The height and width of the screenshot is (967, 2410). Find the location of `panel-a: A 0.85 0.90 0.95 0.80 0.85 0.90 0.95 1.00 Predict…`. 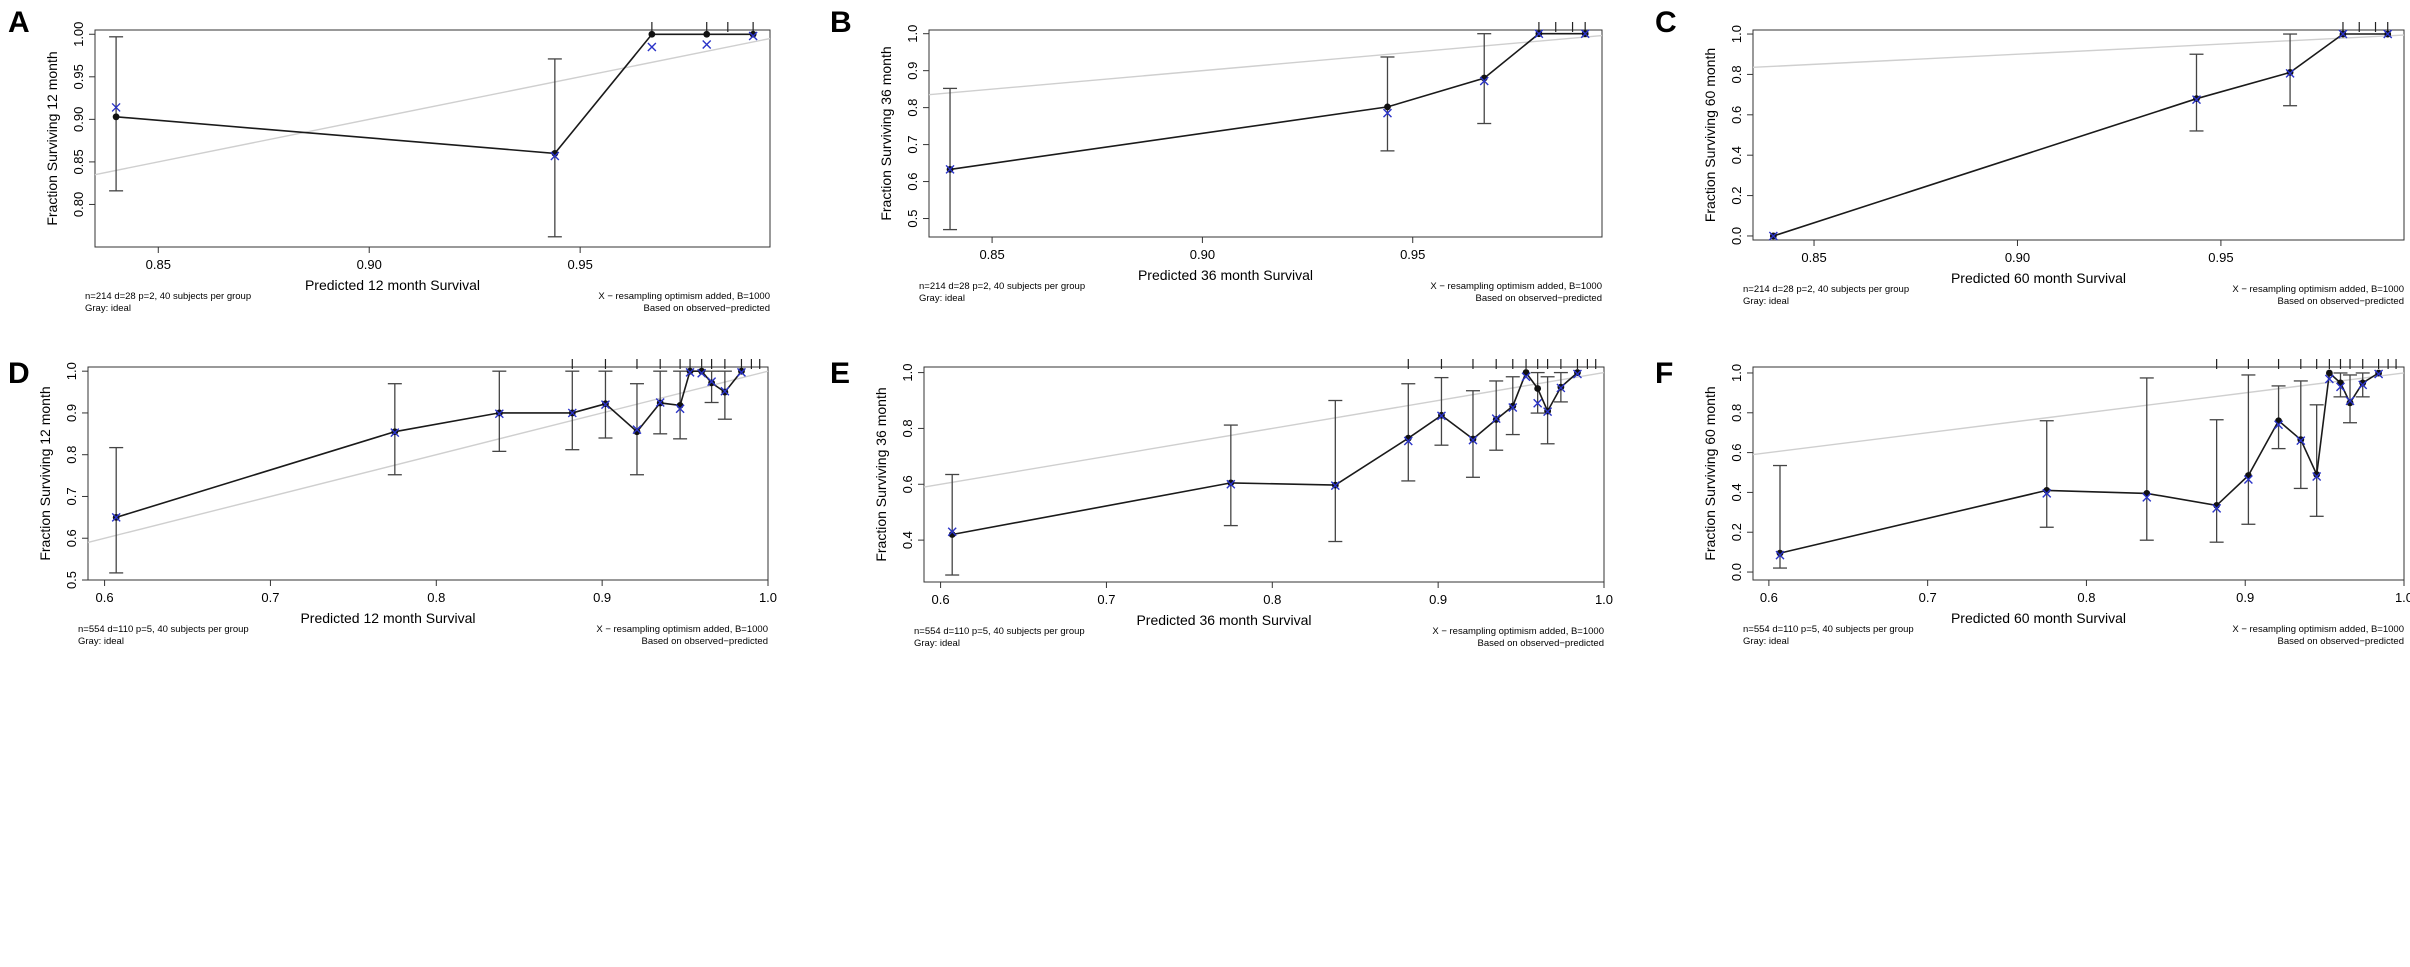

panel-a: A 0.85 0.90 0.95 0.80 0.85 0.90 0.95 1.00 Predict… is located at coordinates (389, 160).